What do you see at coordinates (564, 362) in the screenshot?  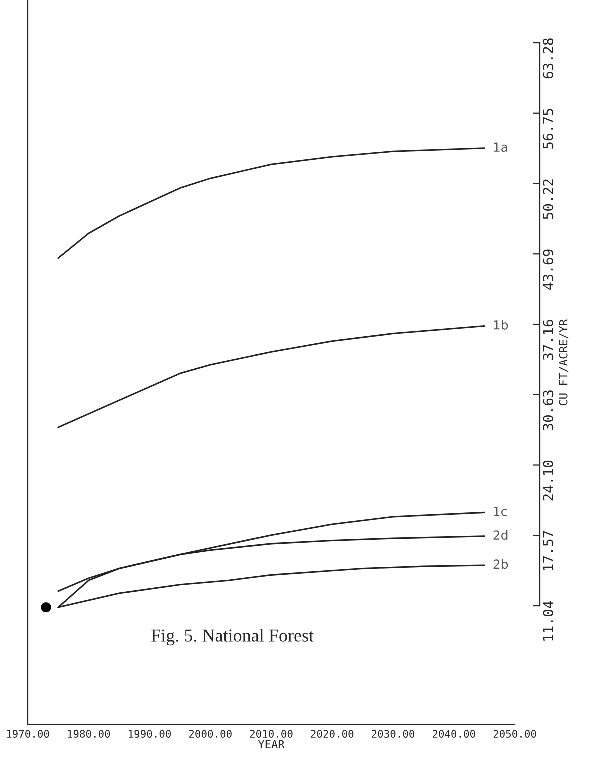 I see `y-axis-title: CU FT/ACRE/YR` at bounding box center [564, 362].